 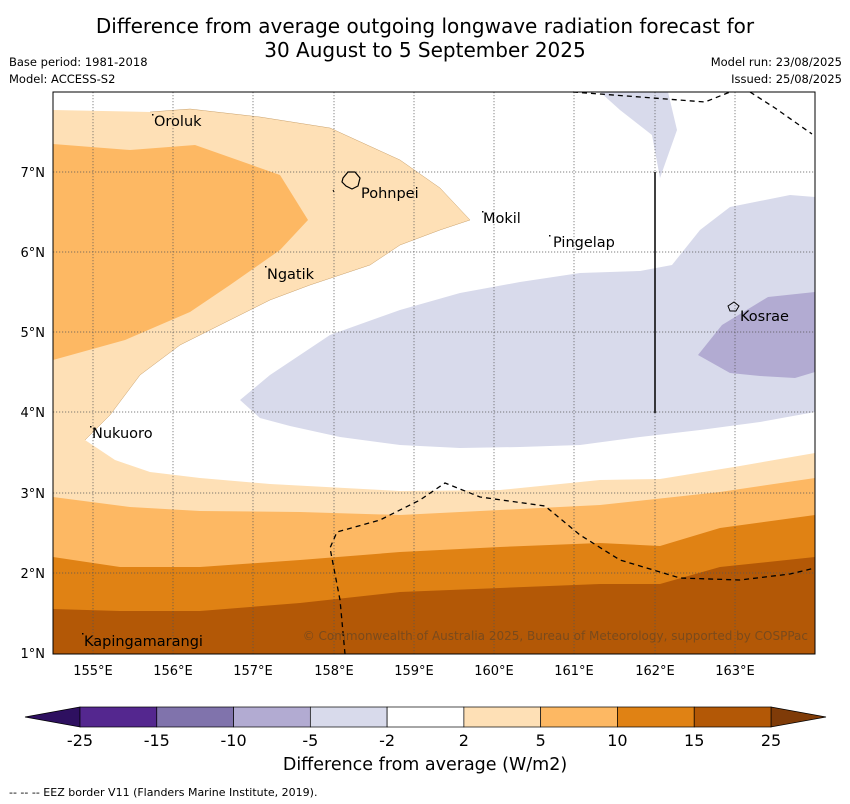 I want to click on lon-tick-label: 155°E, so click(x=93, y=671).